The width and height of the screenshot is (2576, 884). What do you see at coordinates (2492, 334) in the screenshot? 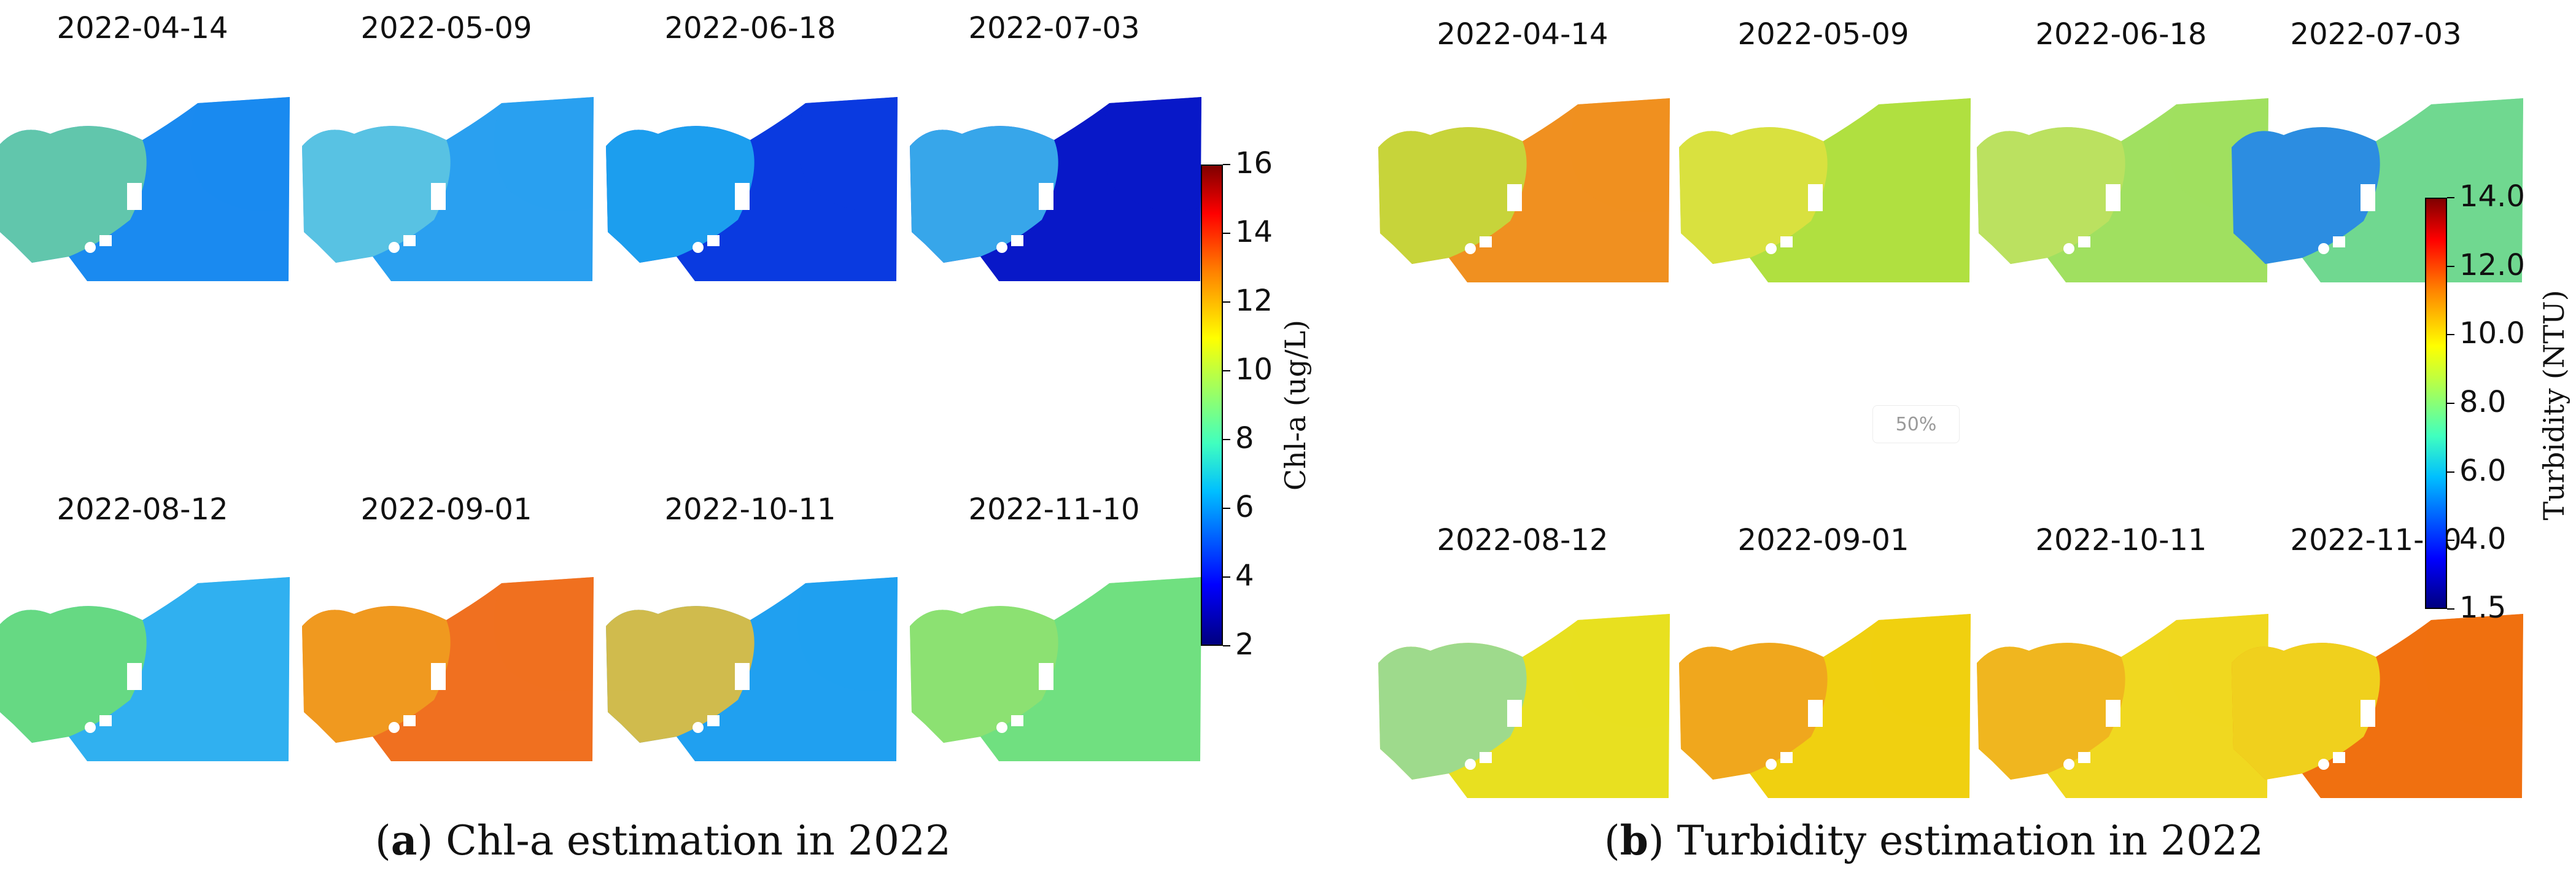
I see `colorbar-tick-label: 10.0` at bounding box center [2492, 334].